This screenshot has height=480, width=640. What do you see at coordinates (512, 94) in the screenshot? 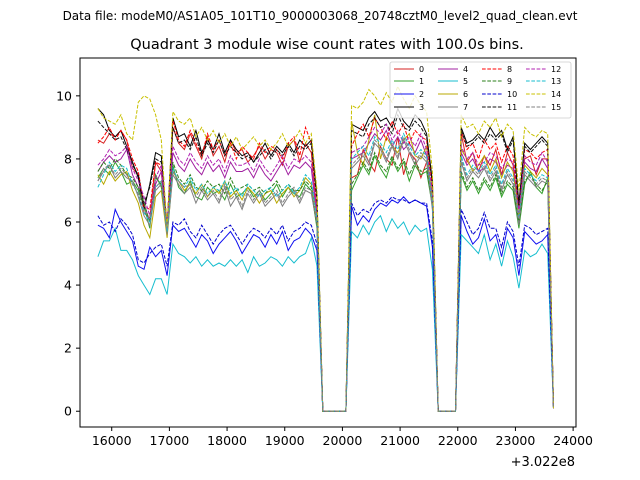
I see `legend-label-10: 10` at bounding box center [512, 94].